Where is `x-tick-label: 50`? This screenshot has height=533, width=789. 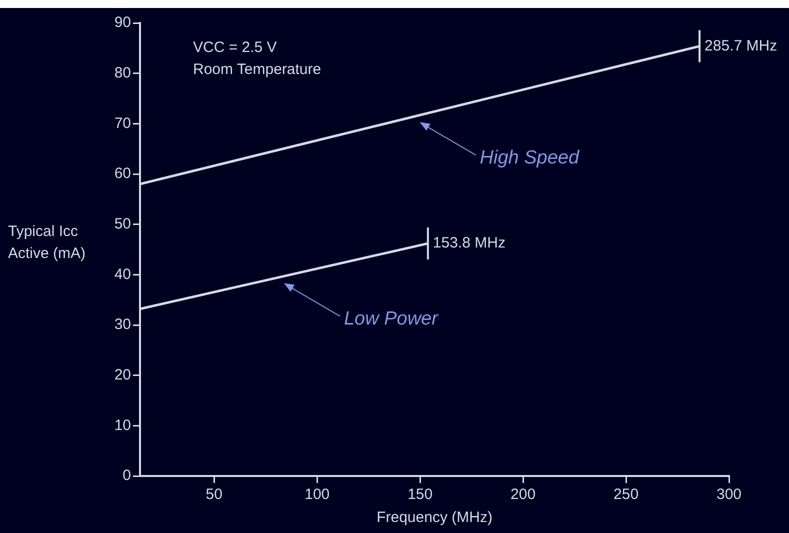 x-tick-label: 50 is located at coordinates (214, 495).